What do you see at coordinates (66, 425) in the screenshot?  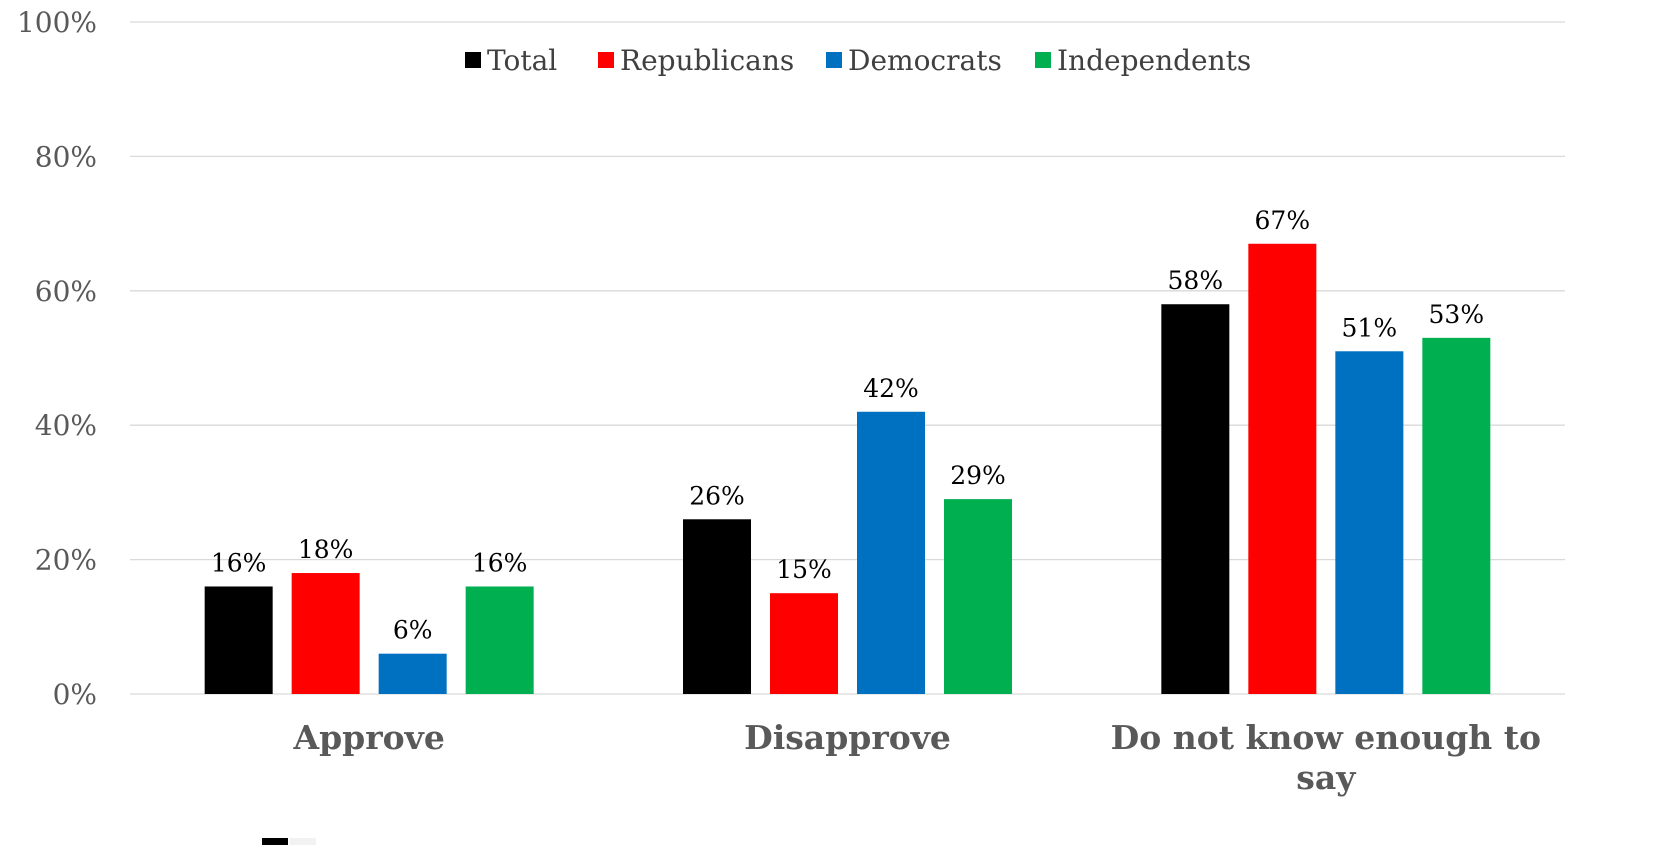 I see `y-tick-label: 40%` at bounding box center [66, 425].